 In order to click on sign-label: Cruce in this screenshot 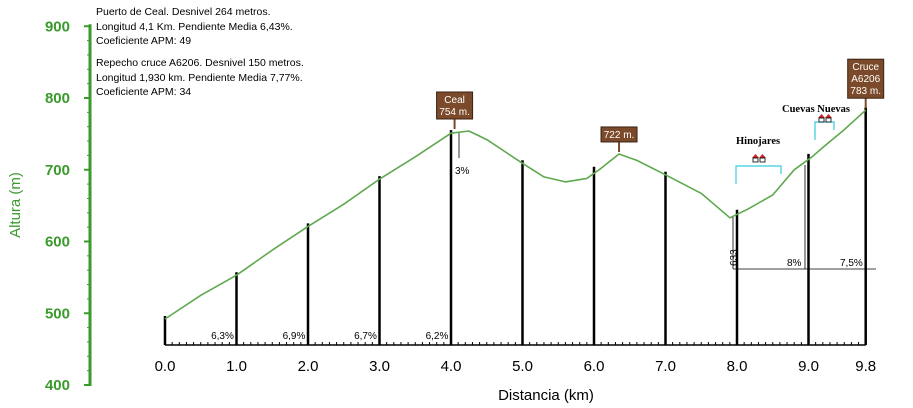, I will do `click(865, 67)`.